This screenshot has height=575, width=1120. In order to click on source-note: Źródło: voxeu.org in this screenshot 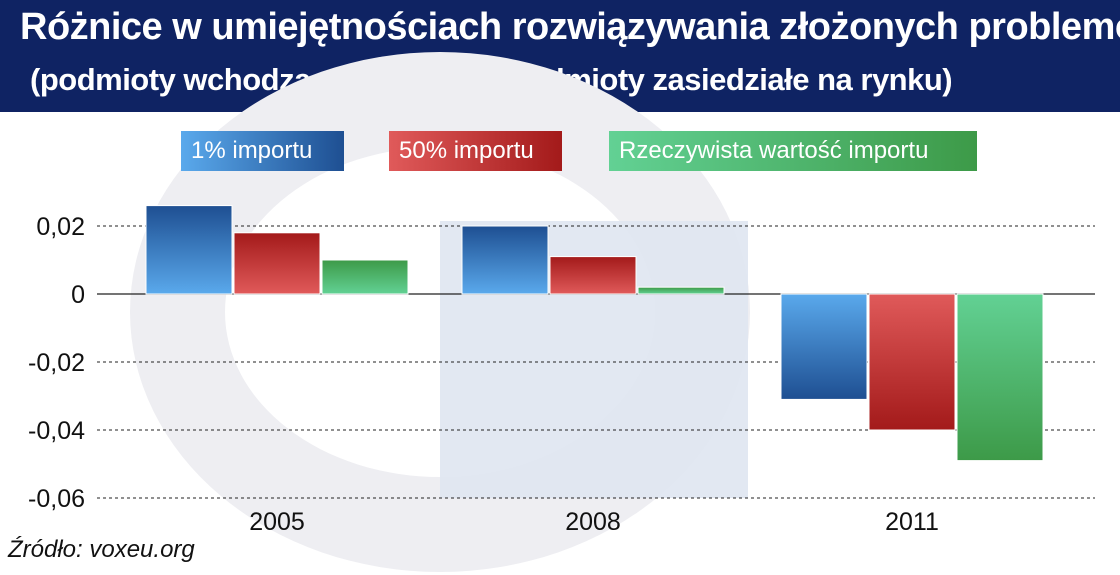, I will do `click(101, 549)`.